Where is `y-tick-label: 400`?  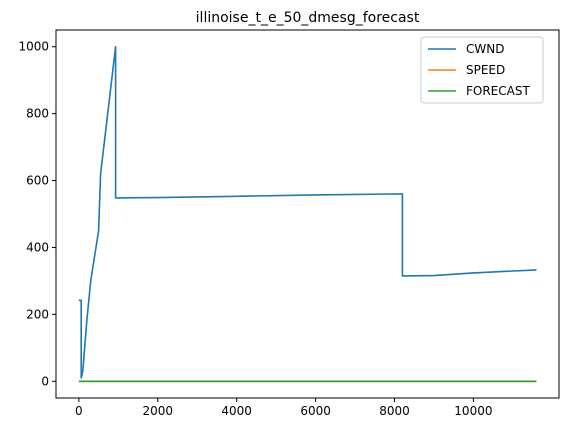 y-tick-label: 400 is located at coordinates (37, 247).